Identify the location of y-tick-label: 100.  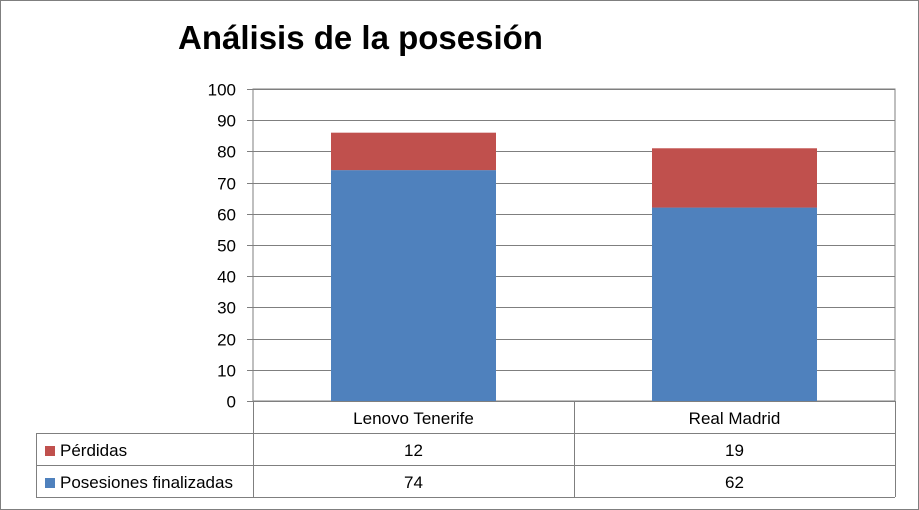
(222, 90).